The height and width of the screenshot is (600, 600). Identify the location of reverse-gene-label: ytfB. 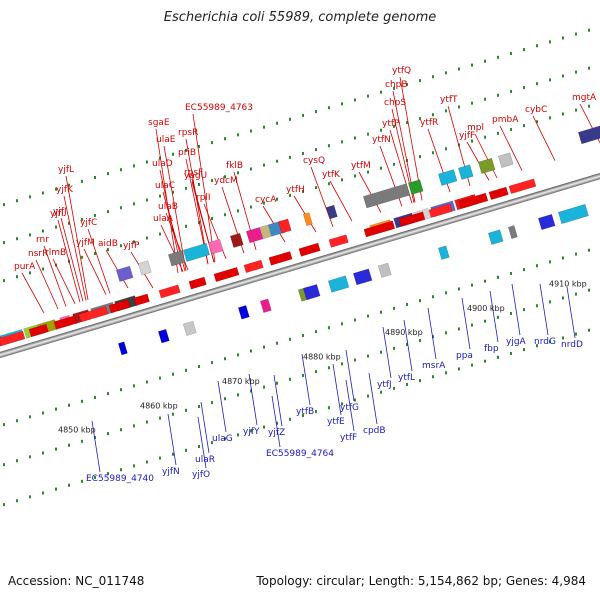
(305, 412).